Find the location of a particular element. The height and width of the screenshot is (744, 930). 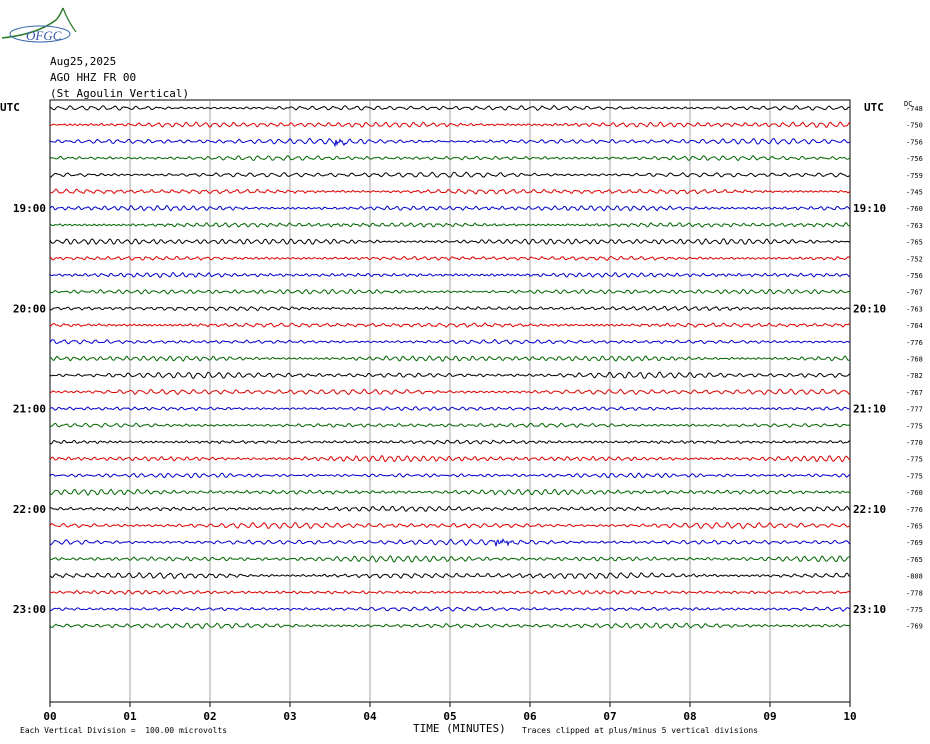

ofgc-logo: OFGC is located at coordinates (39, 25).